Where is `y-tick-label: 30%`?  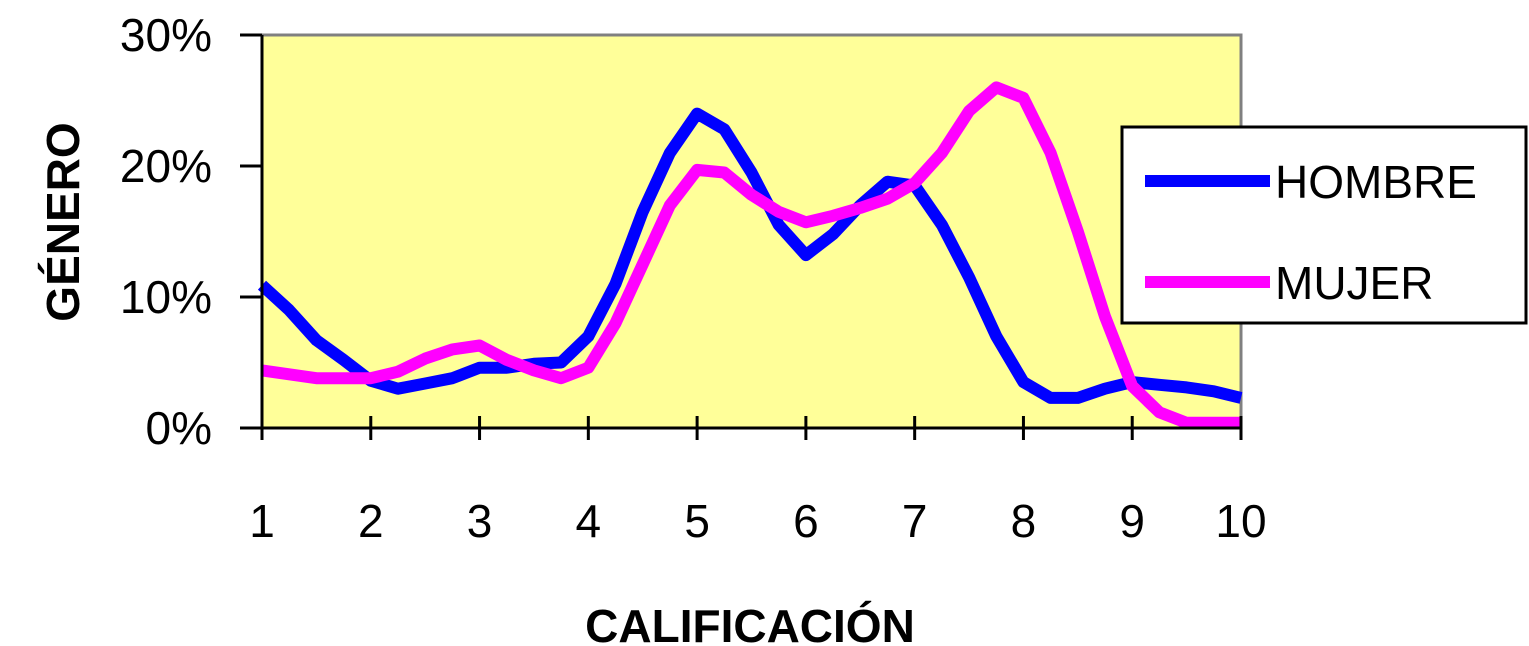 y-tick-label: 30% is located at coordinates (166, 35).